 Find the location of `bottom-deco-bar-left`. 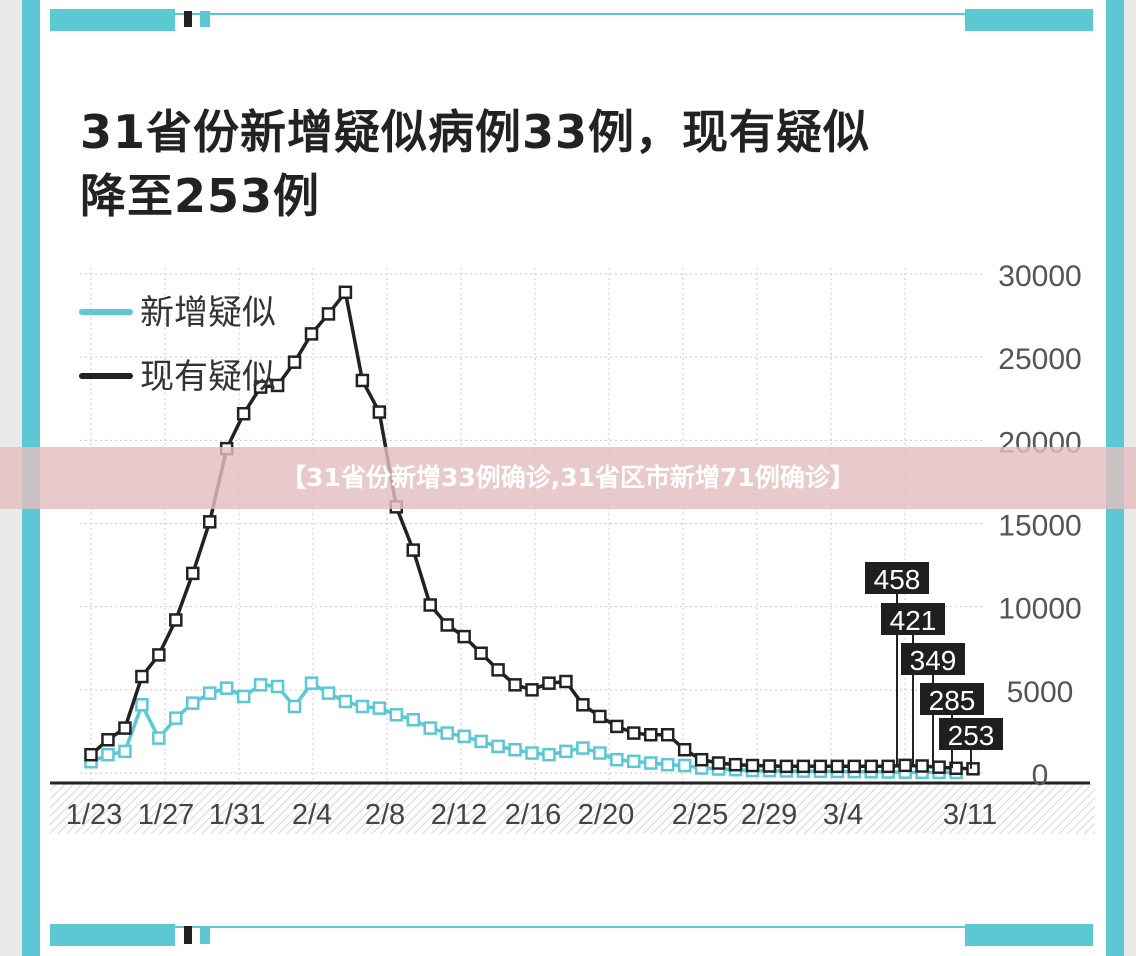

bottom-deco-bar-left is located at coordinates (112, 935).